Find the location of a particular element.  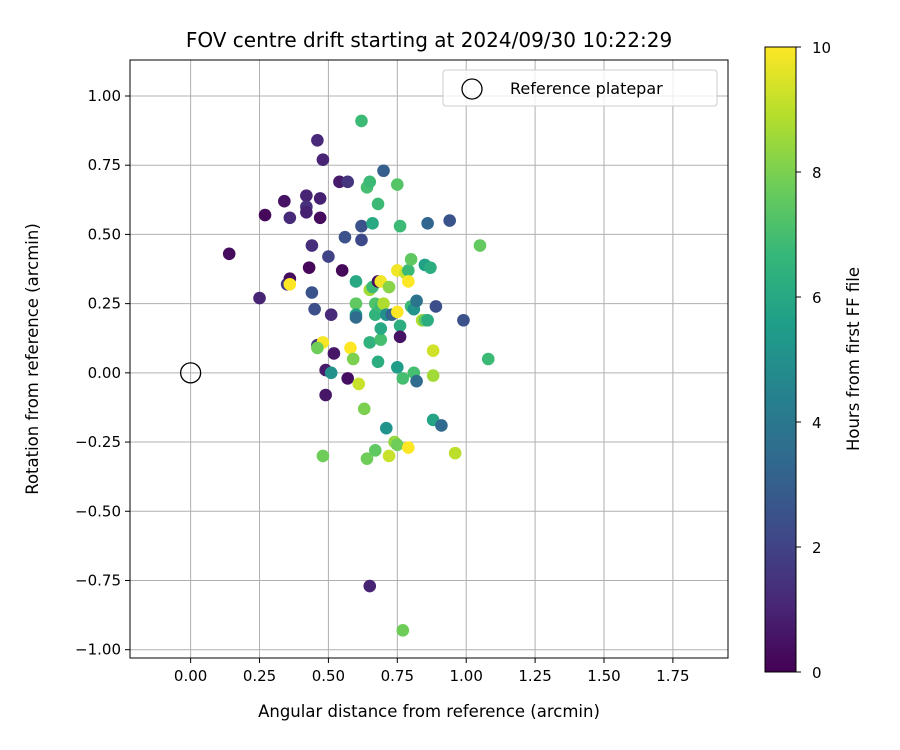

x-axis-label: Angular distance from reference (arcmin) is located at coordinates (429, 711).